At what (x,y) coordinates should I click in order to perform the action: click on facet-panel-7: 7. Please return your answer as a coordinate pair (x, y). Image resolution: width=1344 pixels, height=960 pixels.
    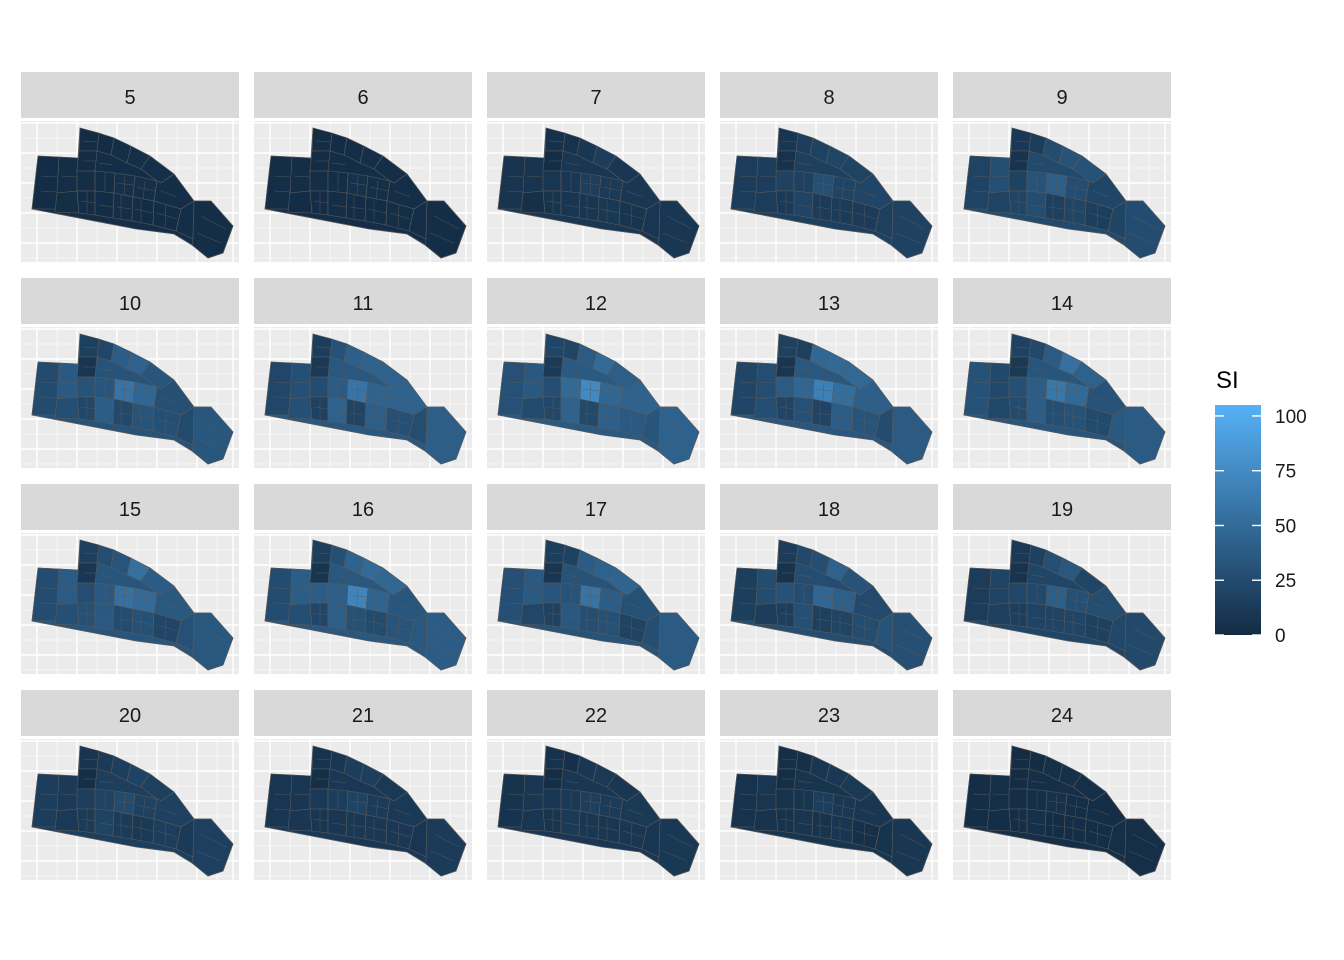
    Looking at the image, I should click on (596, 167).